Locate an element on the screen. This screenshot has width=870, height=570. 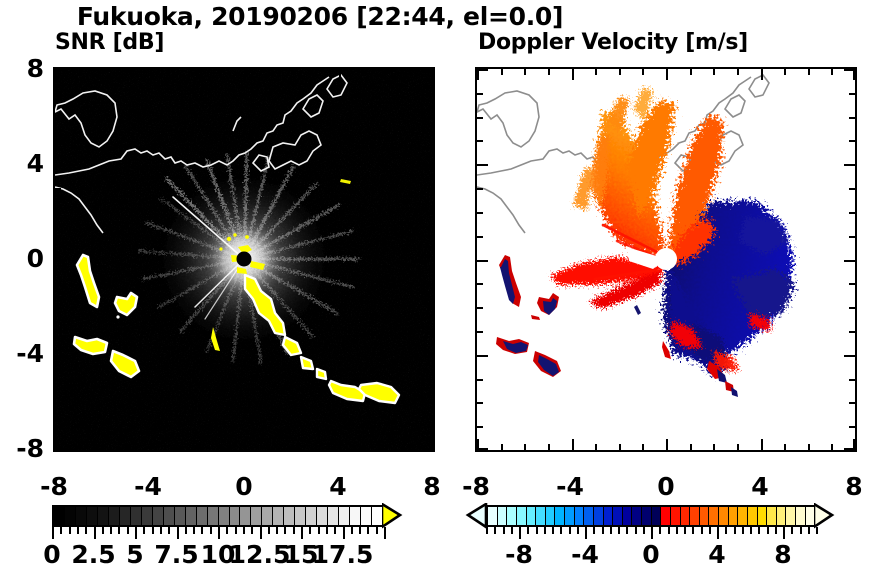
doppler-xtick-label-2: 0 is located at coordinates (666, 486).